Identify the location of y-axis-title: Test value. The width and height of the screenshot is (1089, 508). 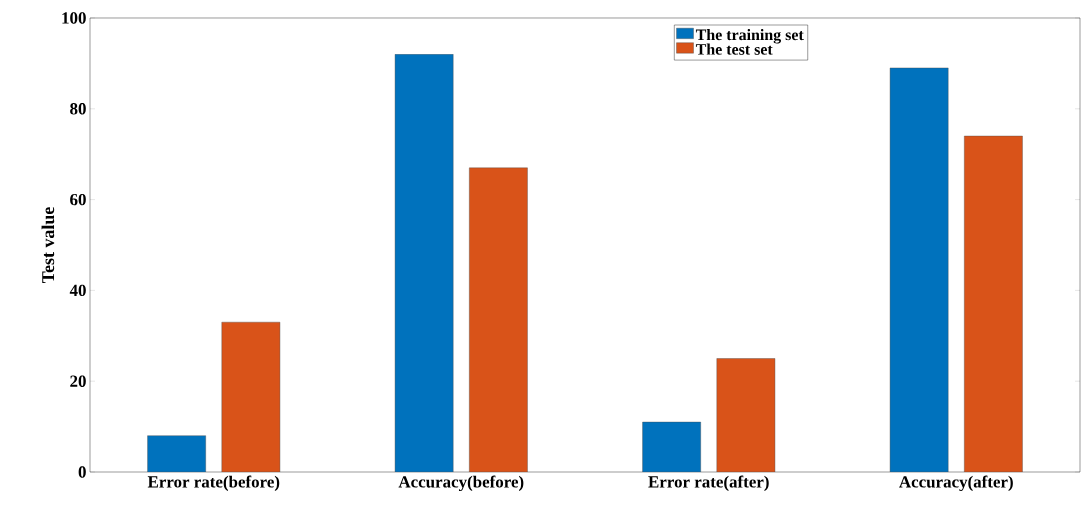
(48, 245).